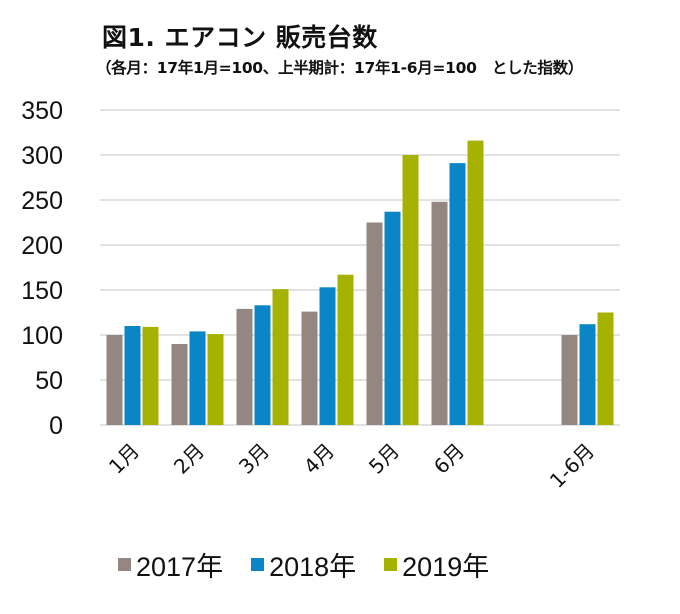 The width and height of the screenshot is (680, 614). Describe the element at coordinates (189, 459) in the screenshot. I see `x-tick-label: 2月` at that location.